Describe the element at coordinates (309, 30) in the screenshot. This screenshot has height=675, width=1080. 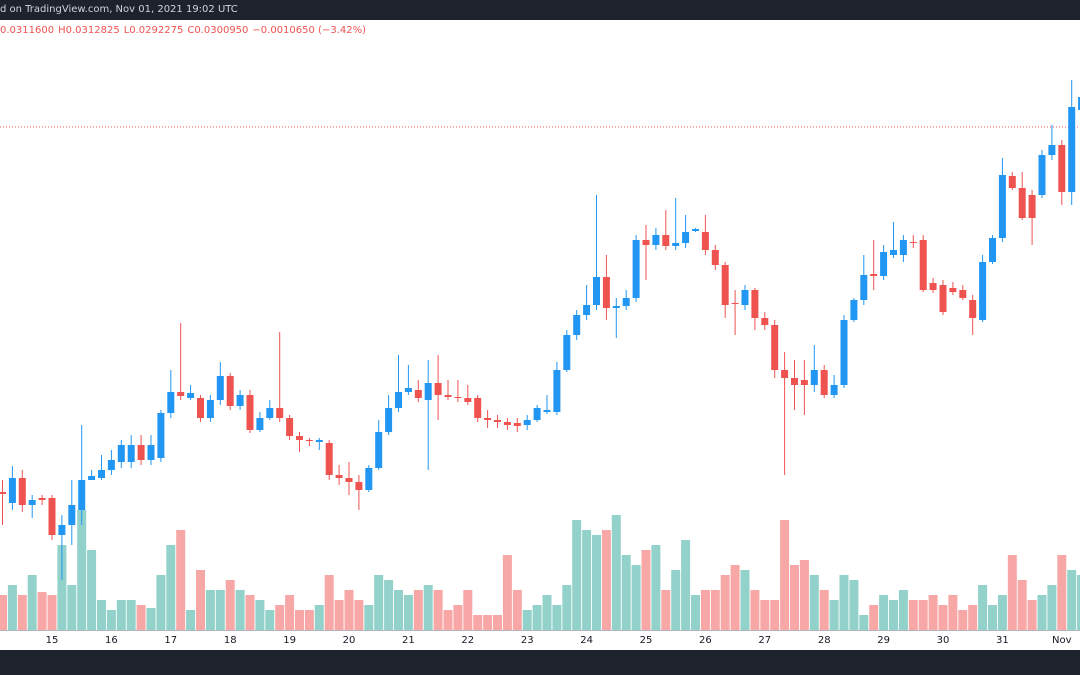
I see `legend-change: −0.0010650 (−3.42%)` at that location.